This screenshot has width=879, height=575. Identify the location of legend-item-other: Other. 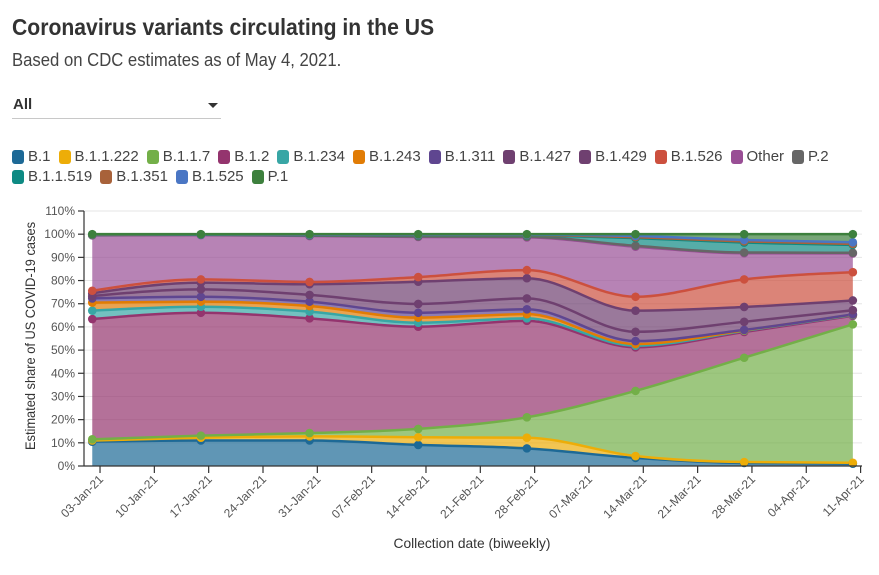
(757, 157).